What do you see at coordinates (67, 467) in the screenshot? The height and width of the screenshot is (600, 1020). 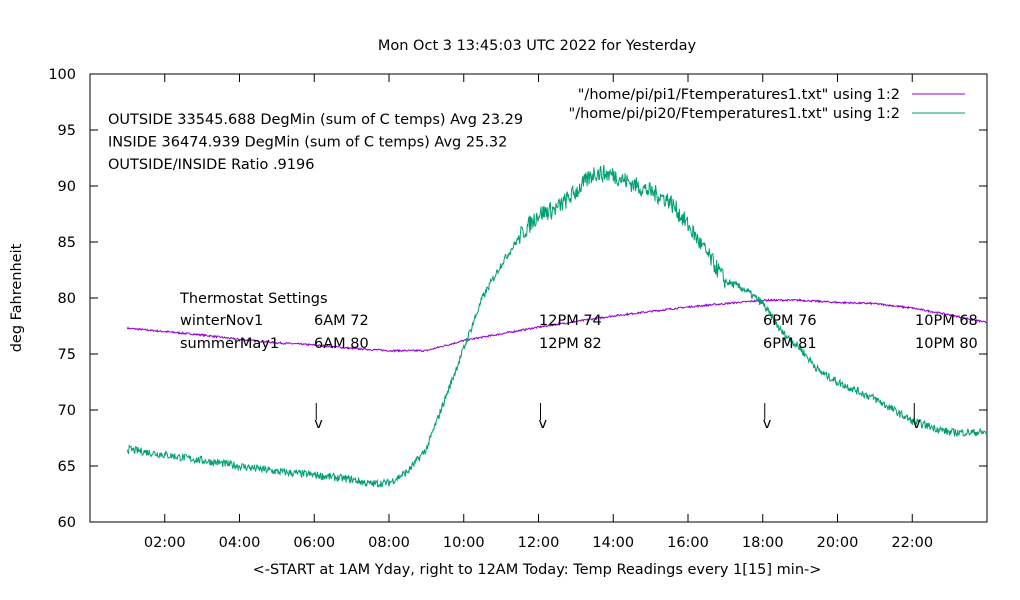 I see `y-tick-label: 65` at bounding box center [67, 467].